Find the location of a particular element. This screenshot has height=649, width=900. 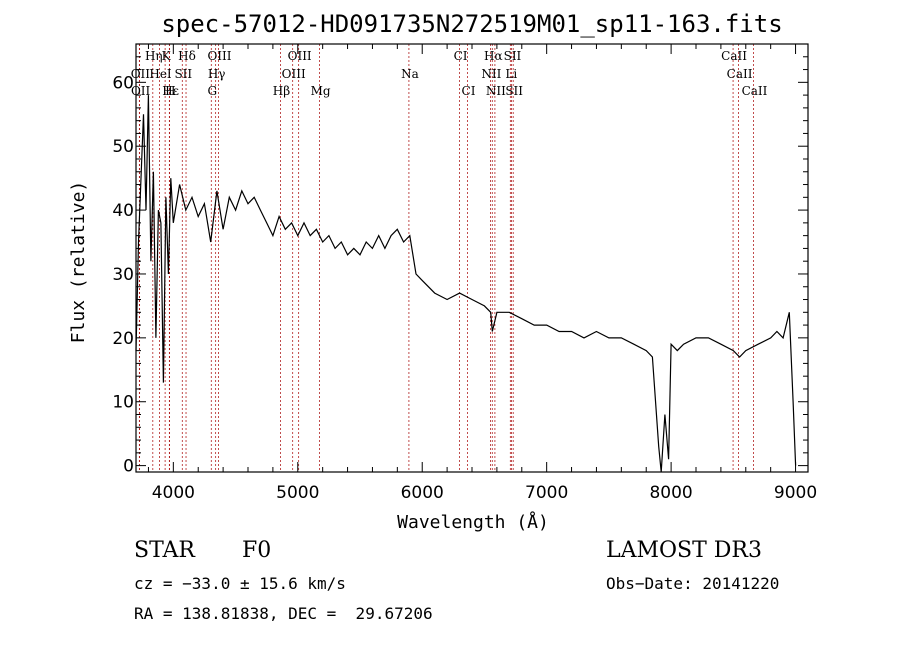

y-tick-label: 20 is located at coordinates (123, 339).